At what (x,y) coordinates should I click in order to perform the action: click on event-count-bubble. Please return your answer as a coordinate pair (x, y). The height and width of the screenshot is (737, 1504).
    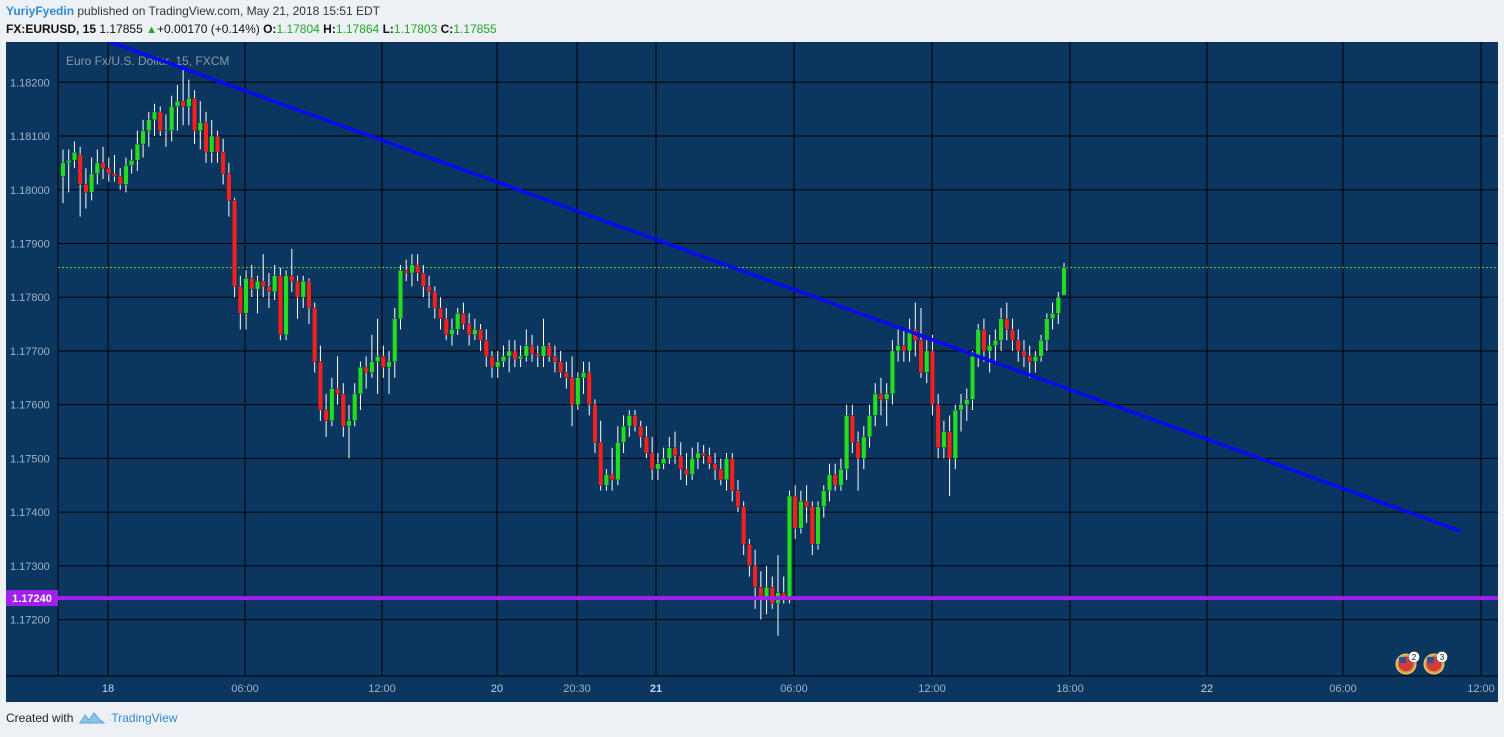
    Looking at the image, I should click on (1414, 657).